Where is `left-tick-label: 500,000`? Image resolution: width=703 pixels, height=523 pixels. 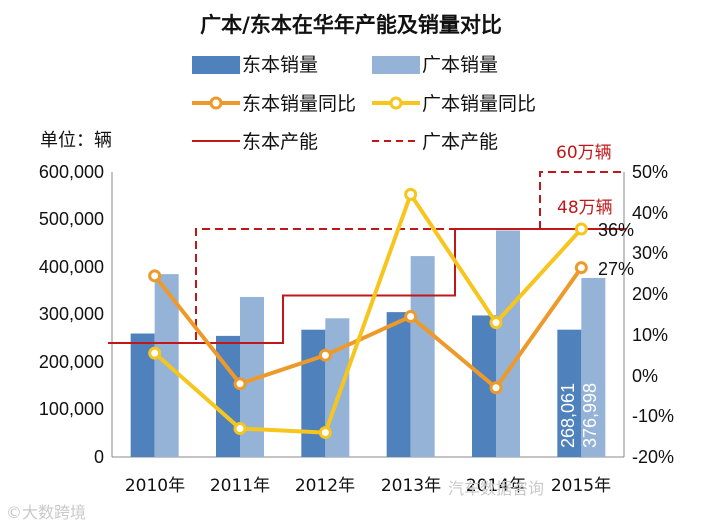
left-tick-label: 500,000 is located at coordinates (71, 219).